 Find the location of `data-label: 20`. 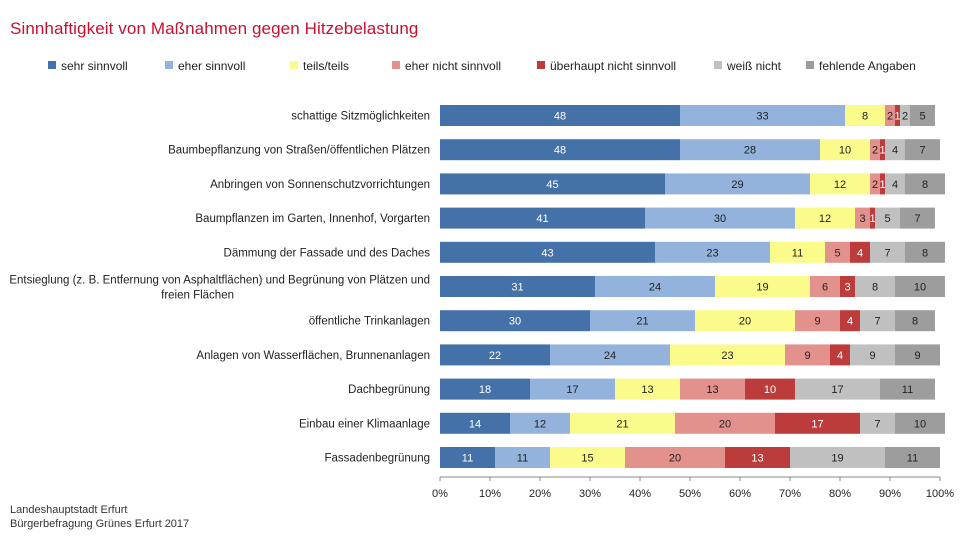

data-label: 20 is located at coordinates (745, 322).